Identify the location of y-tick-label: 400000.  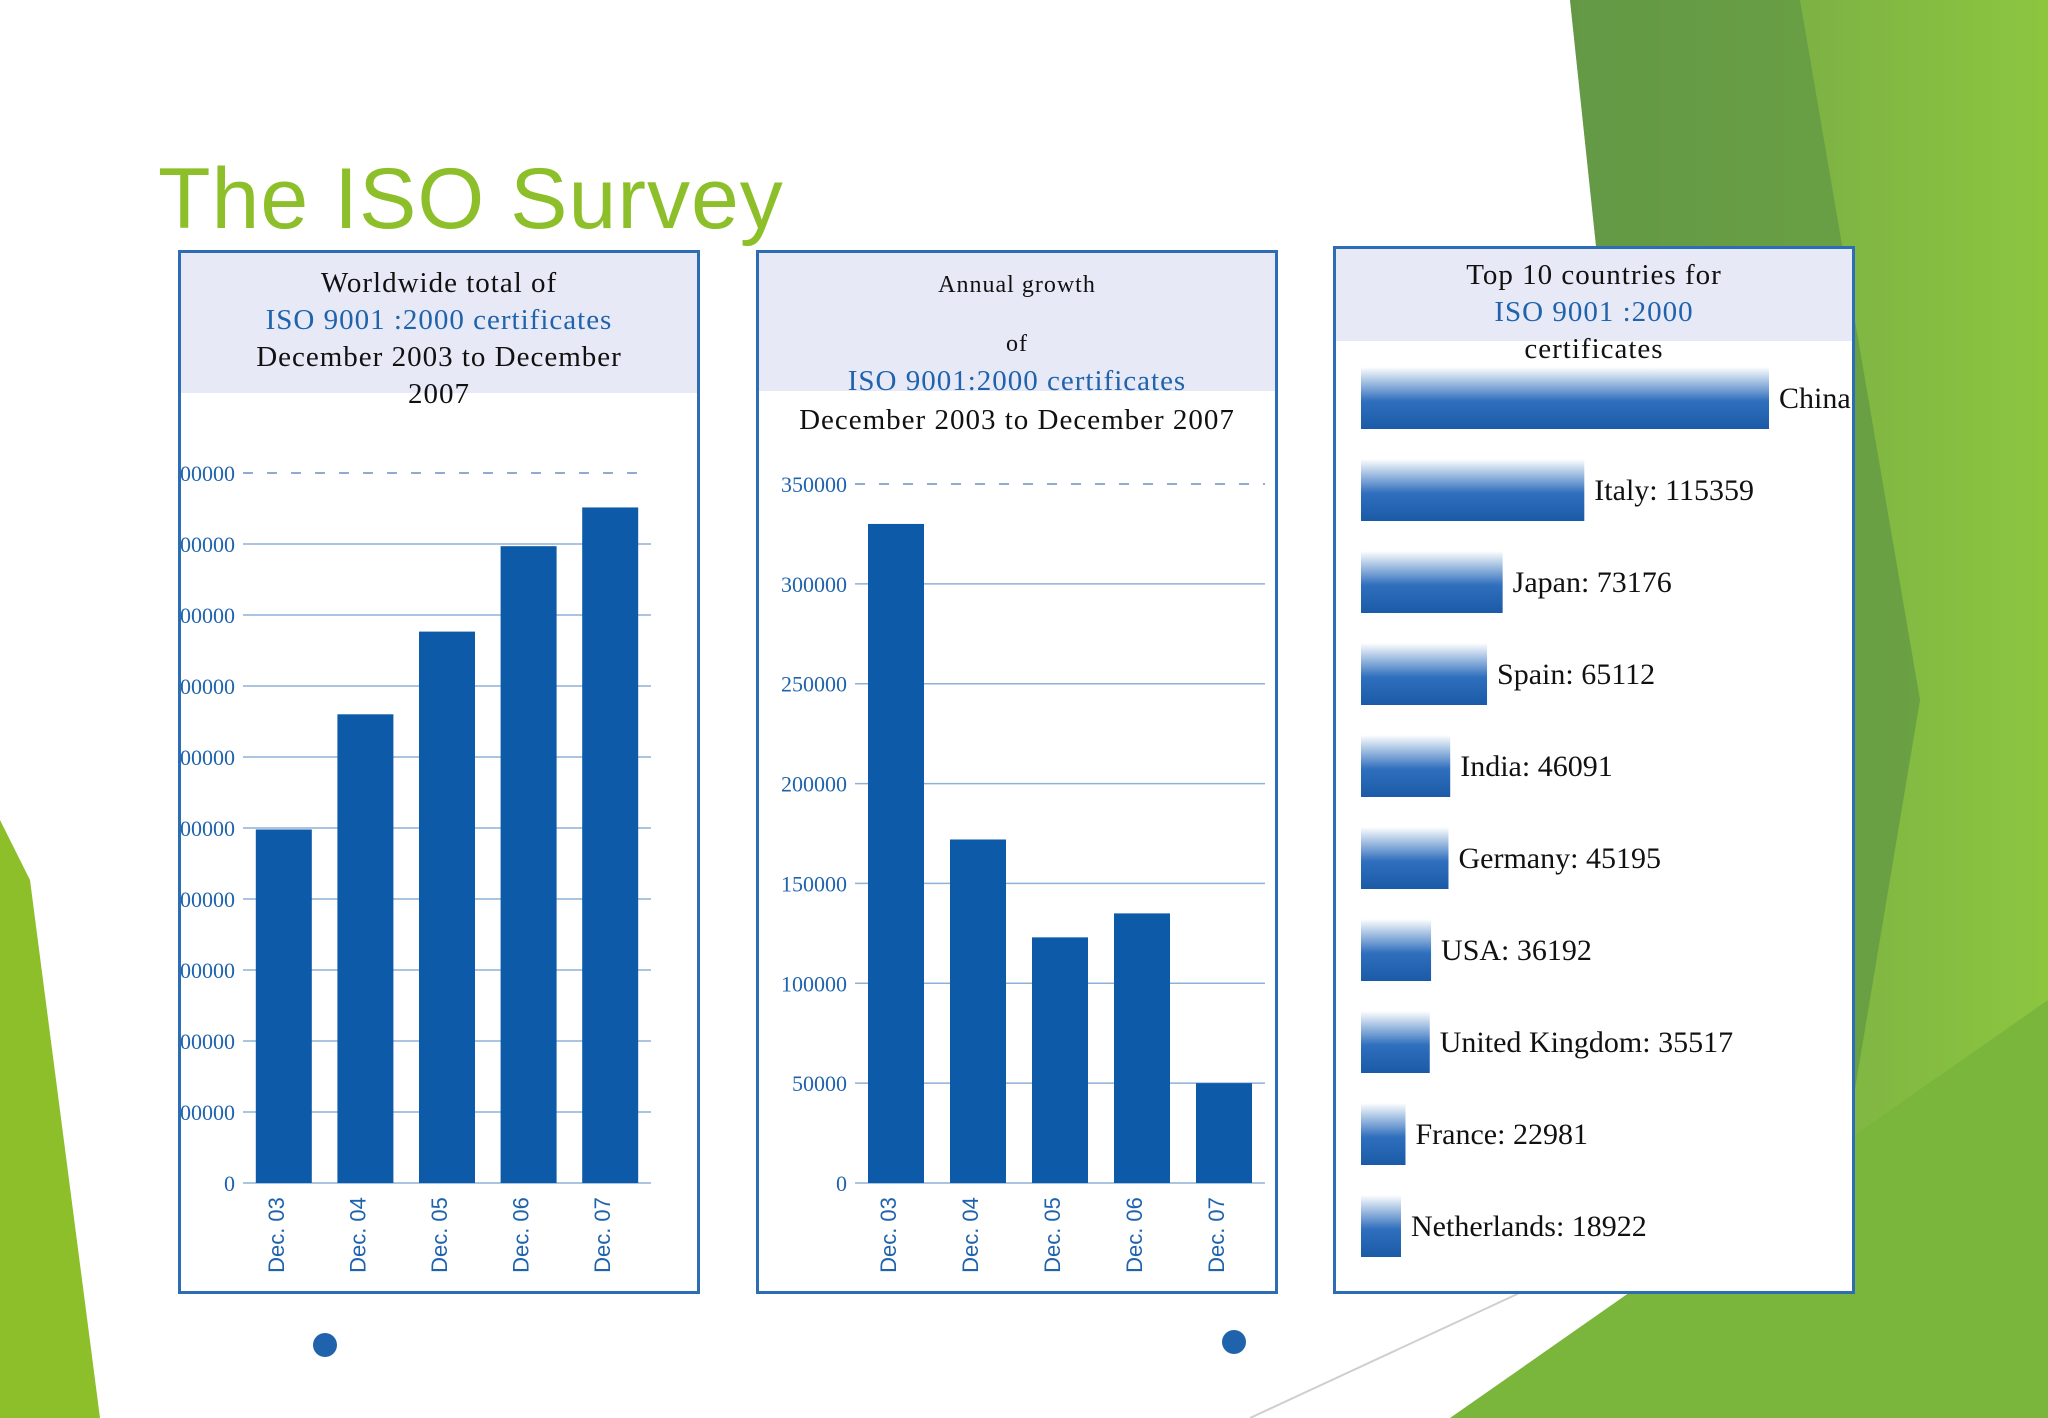
(208, 899).